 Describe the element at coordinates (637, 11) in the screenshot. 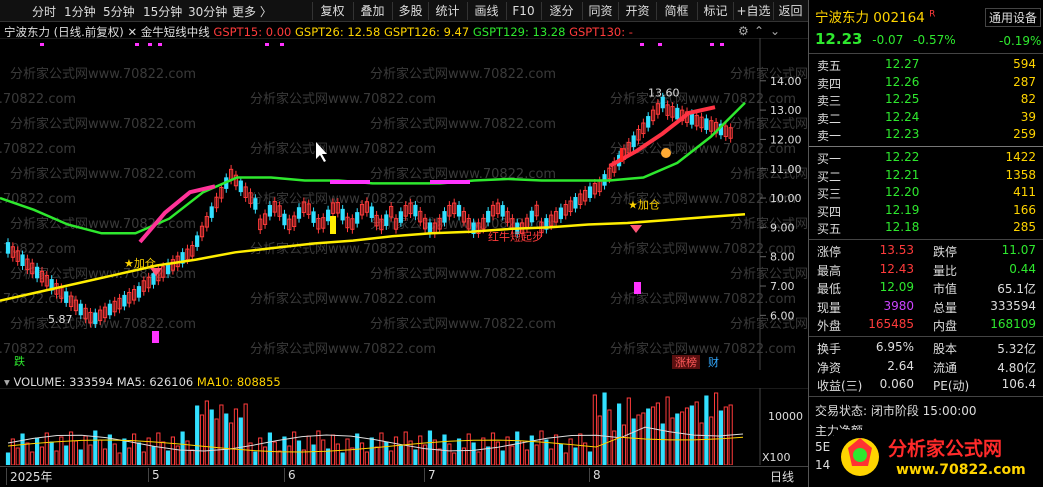

I see `toolbar-button-8: 开资` at that location.